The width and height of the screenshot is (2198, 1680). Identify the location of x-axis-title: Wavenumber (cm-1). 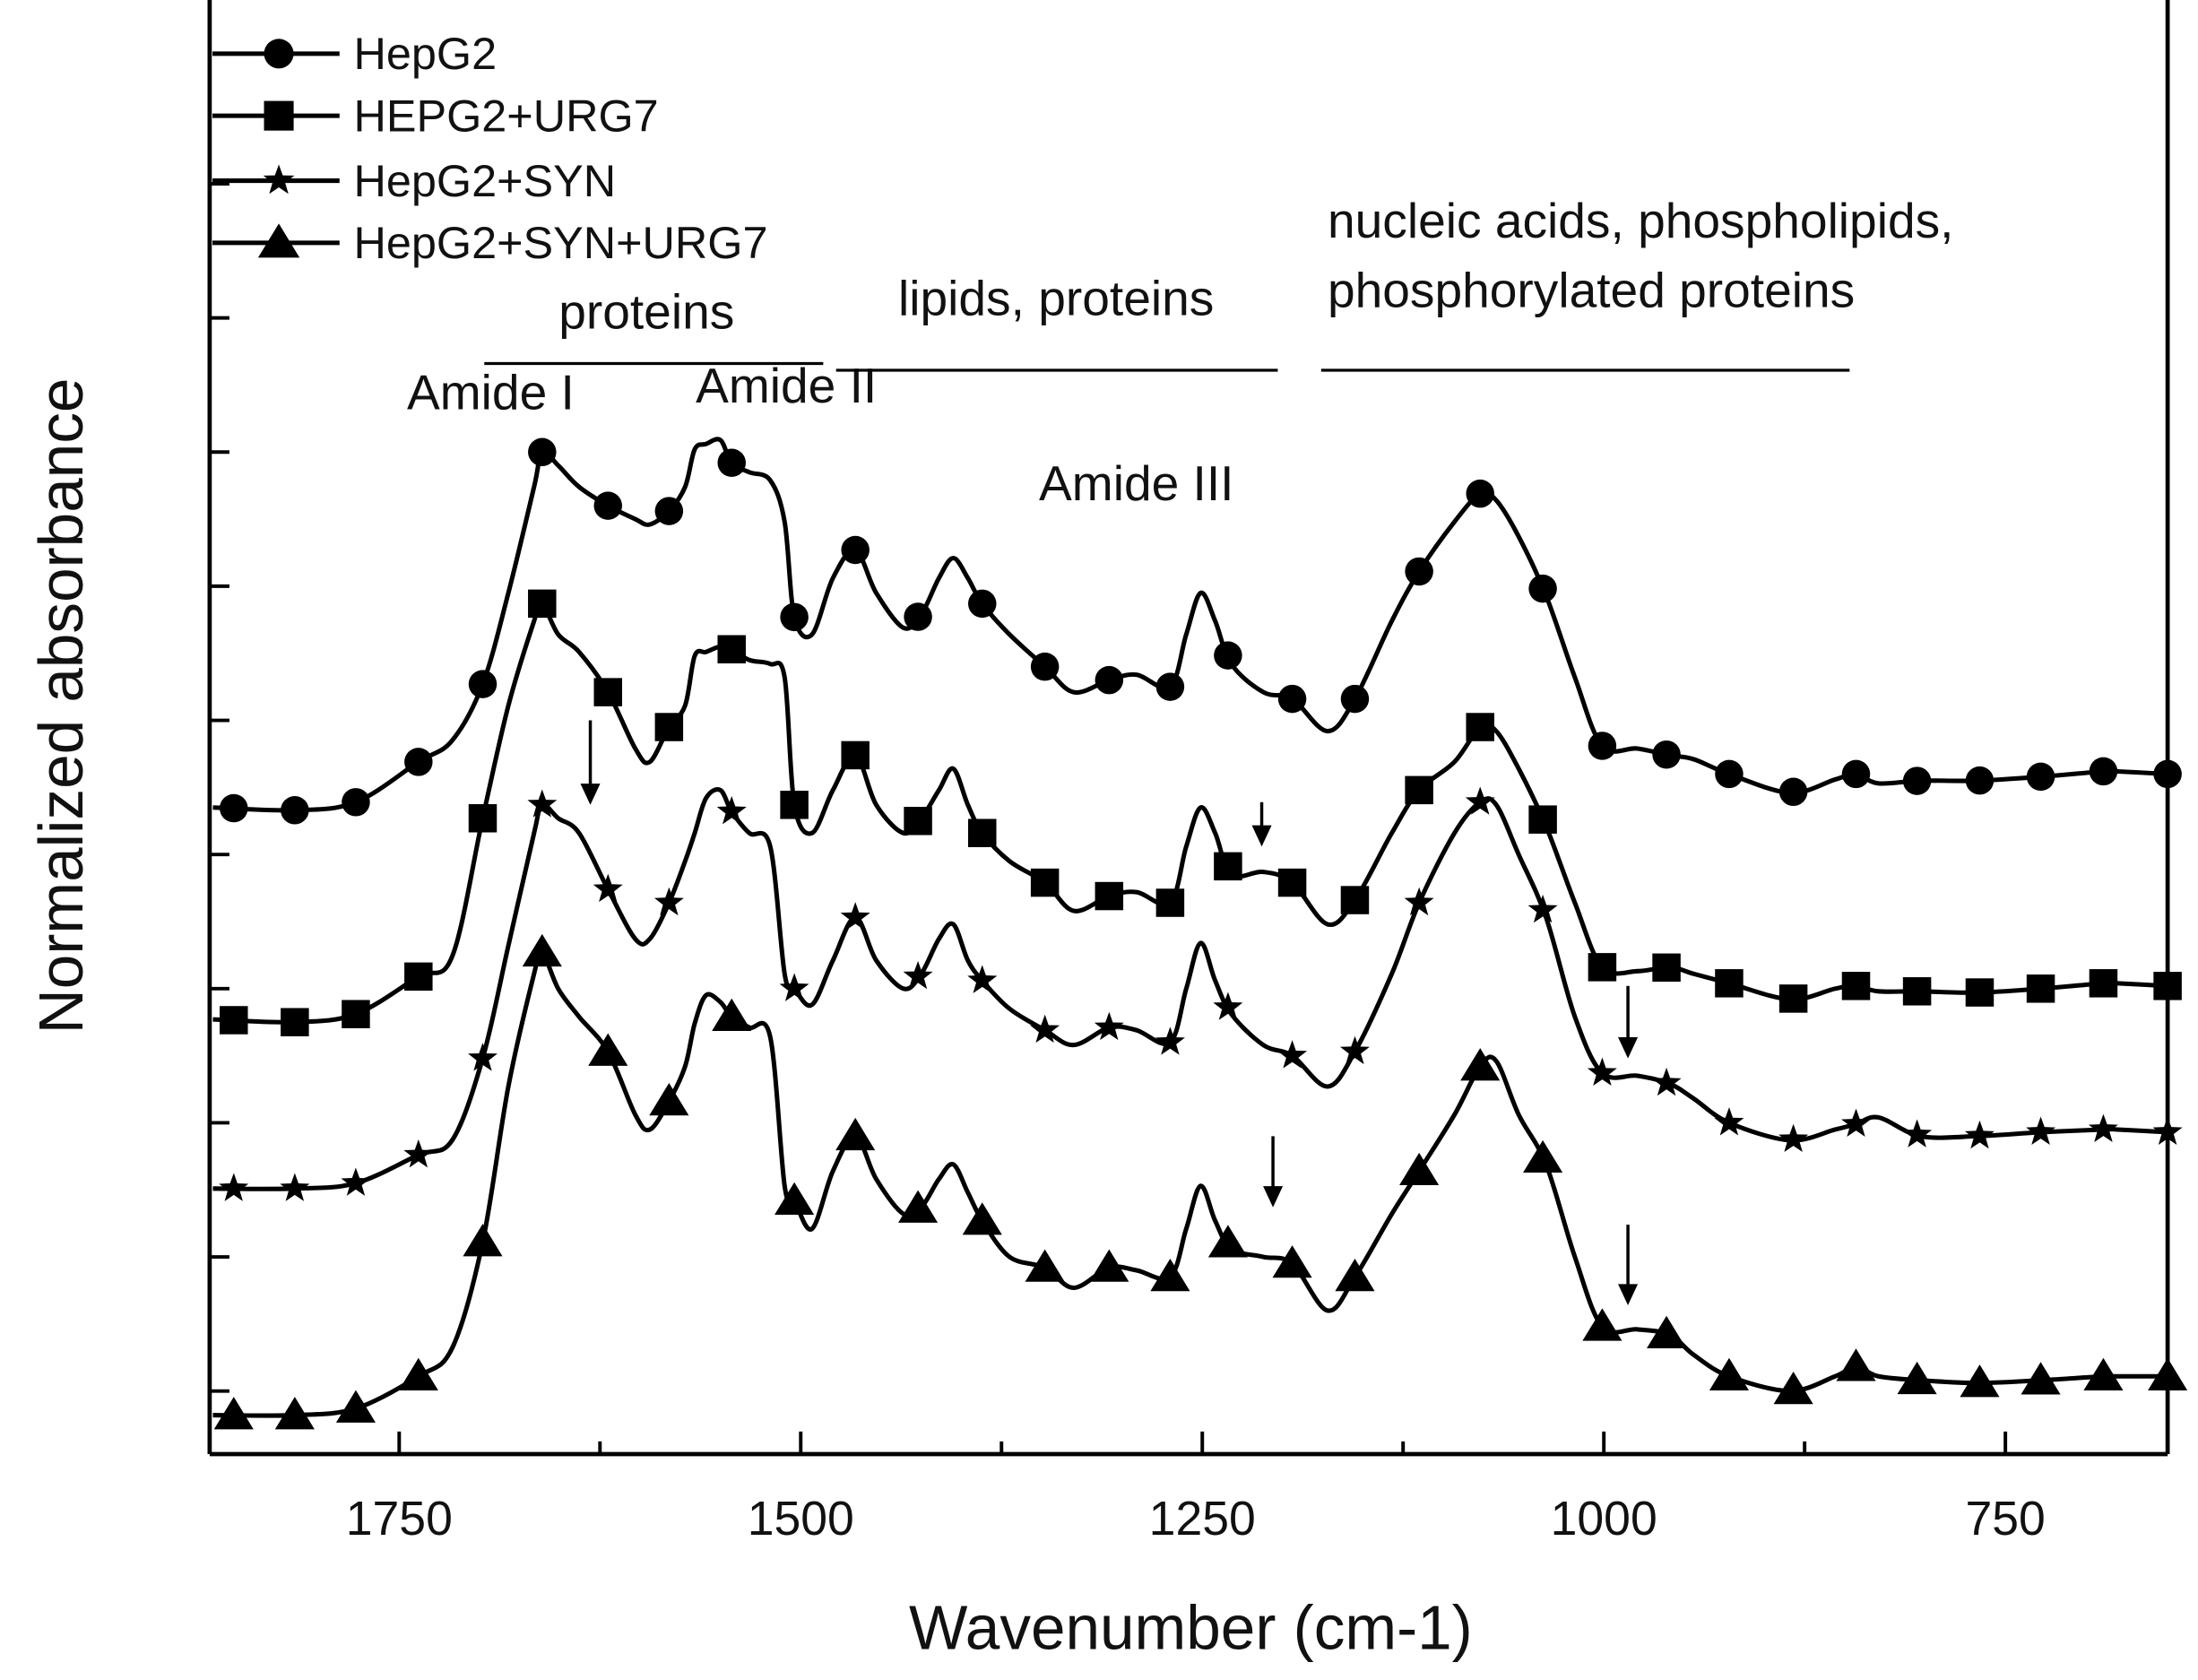
(1191, 1627).